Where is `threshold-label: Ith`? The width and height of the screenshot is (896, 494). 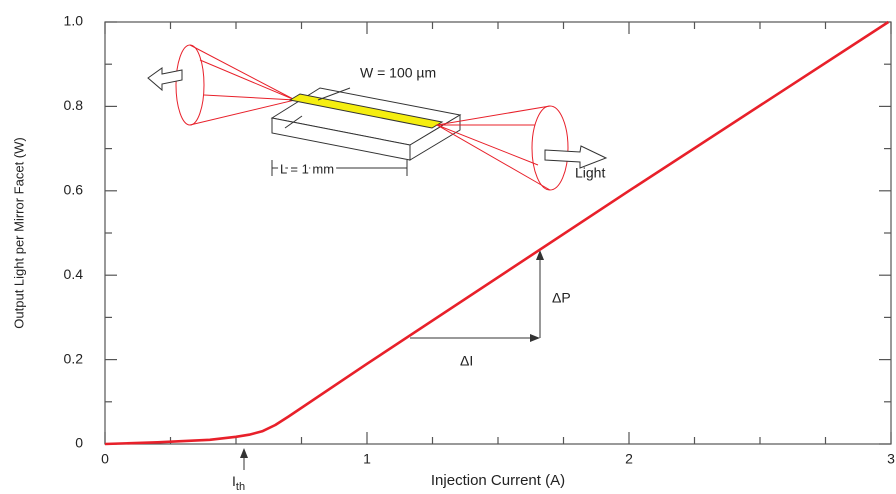 threshold-label: Ith is located at coordinates (238, 483).